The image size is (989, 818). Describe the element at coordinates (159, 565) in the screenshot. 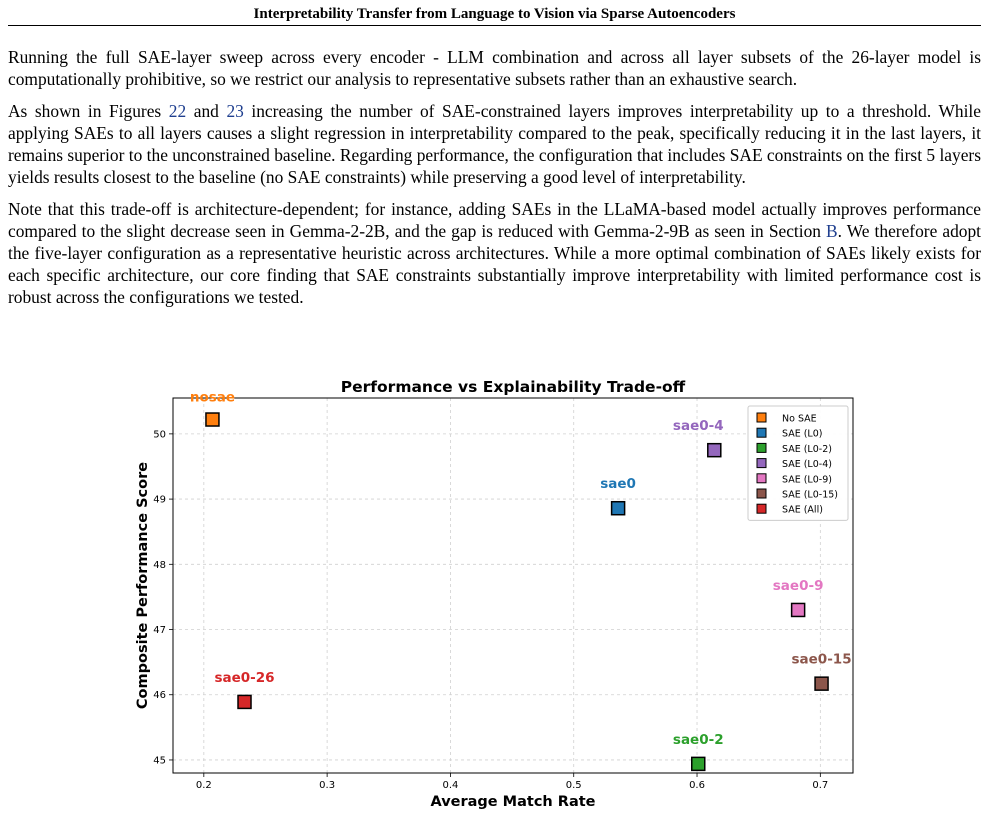

I see `y-tick-label: 48` at that location.